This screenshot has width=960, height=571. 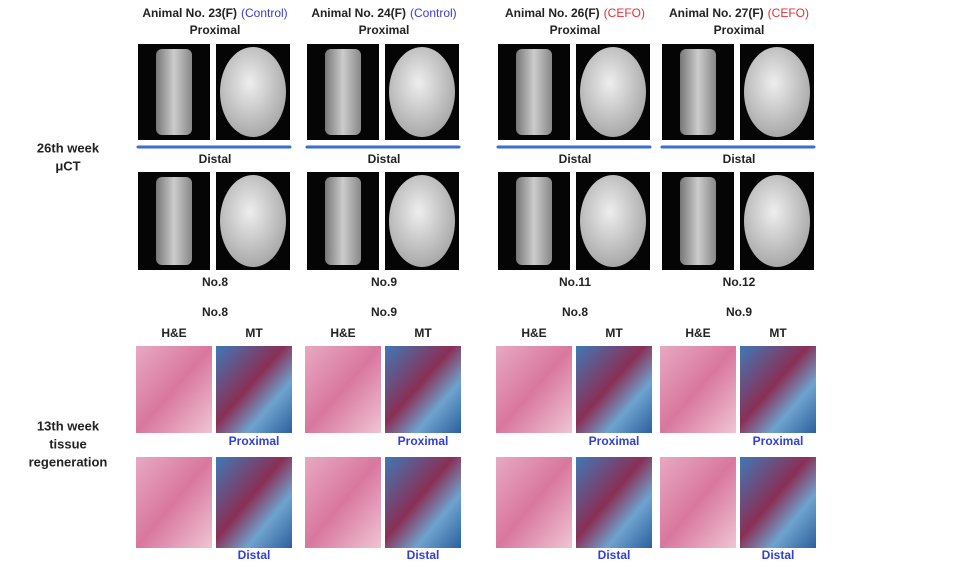 What do you see at coordinates (552, 13) in the screenshot?
I see `animal-label: Animal No. 26(F)` at bounding box center [552, 13].